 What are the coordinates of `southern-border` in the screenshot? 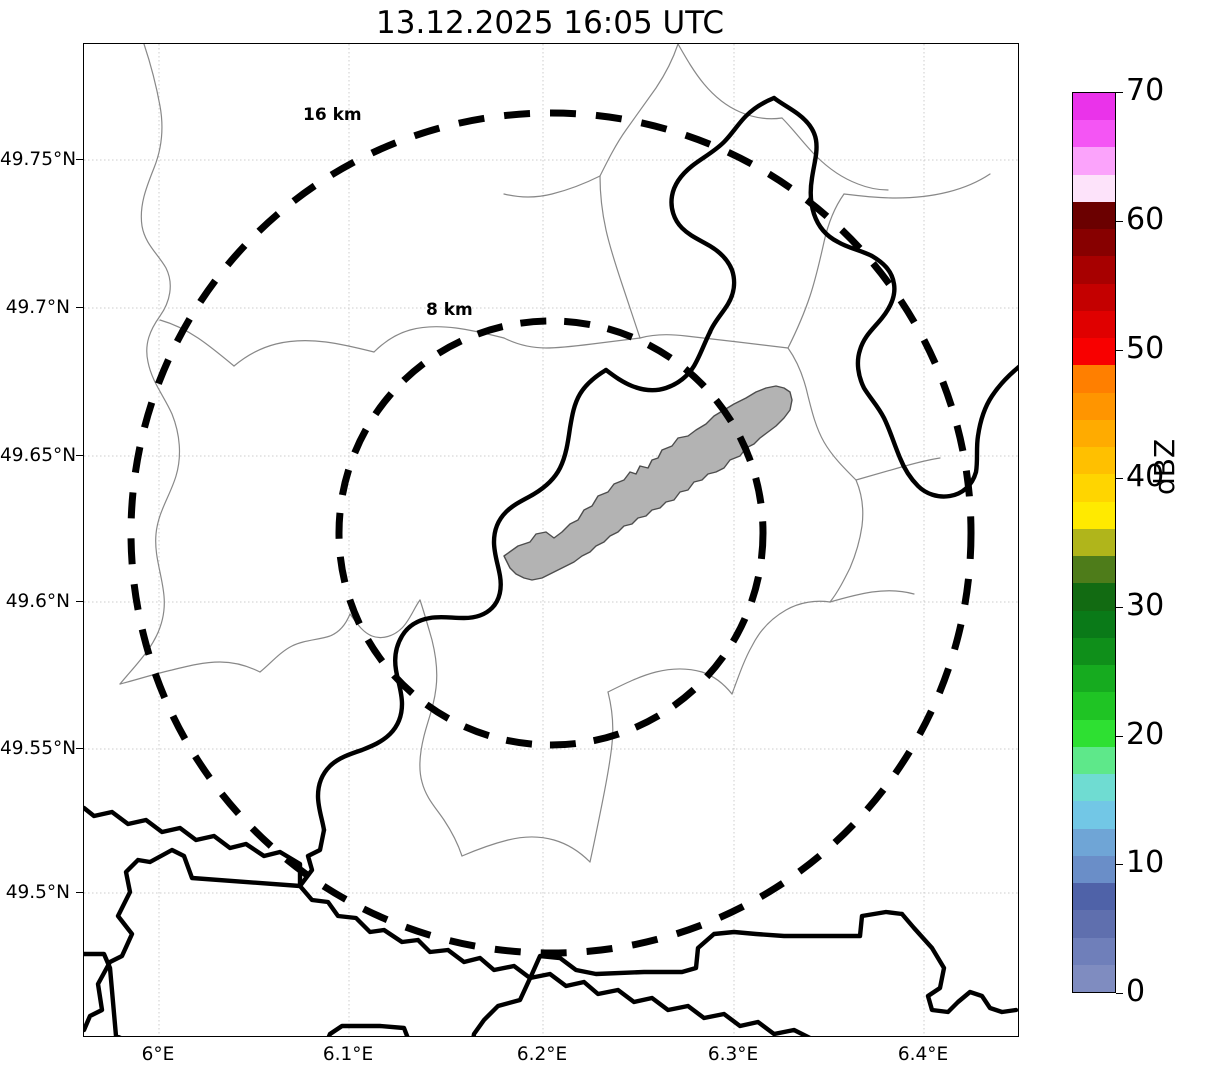 It's located at (494, 972).